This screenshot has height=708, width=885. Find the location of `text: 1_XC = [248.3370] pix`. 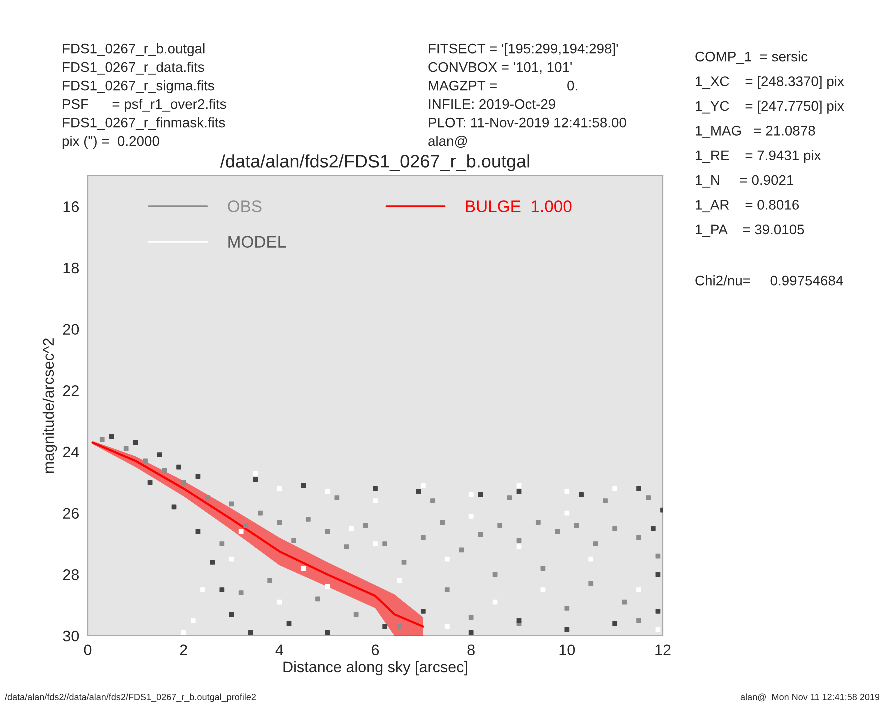

text: 1_XC = [248.3370] pix is located at coordinates (770, 83).